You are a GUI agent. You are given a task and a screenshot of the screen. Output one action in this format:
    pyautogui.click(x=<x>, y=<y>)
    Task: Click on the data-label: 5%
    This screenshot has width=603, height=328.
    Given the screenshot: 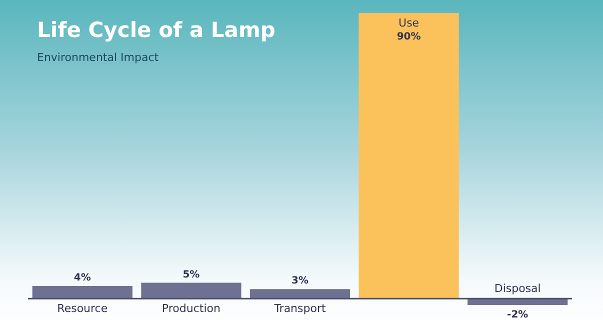 What is the action you would take?
    pyautogui.click(x=191, y=274)
    